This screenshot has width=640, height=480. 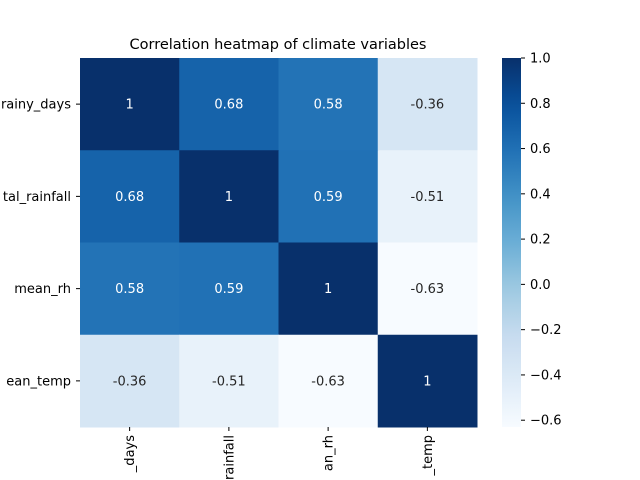 What do you see at coordinates (546, 421) in the screenshot?
I see `colorbar-tick-label: −0.6` at bounding box center [546, 421].